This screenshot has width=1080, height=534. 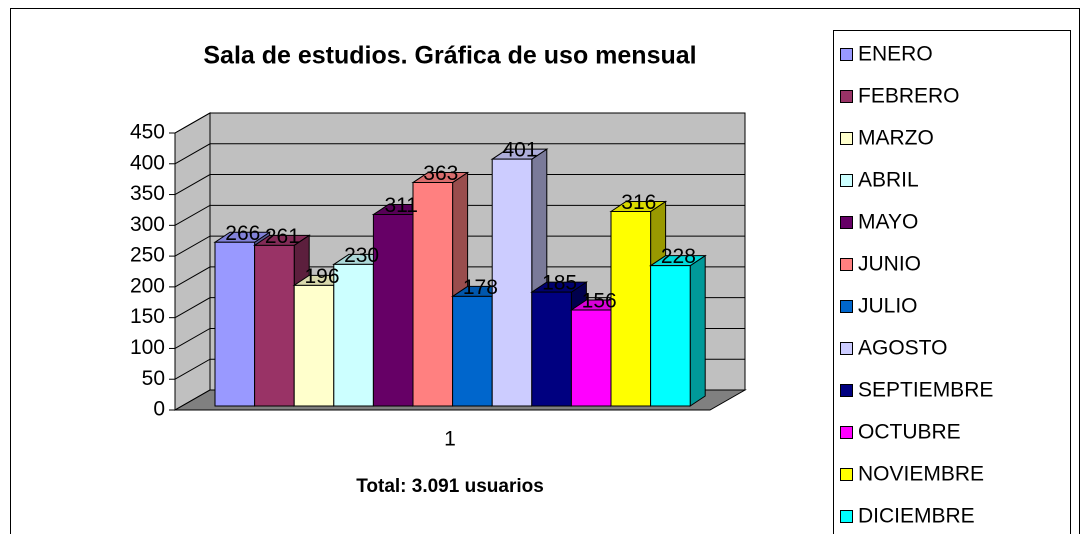 What do you see at coordinates (519, 150) in the screenshot?
I see `data-label: 401` at bounding box center [519, 150].